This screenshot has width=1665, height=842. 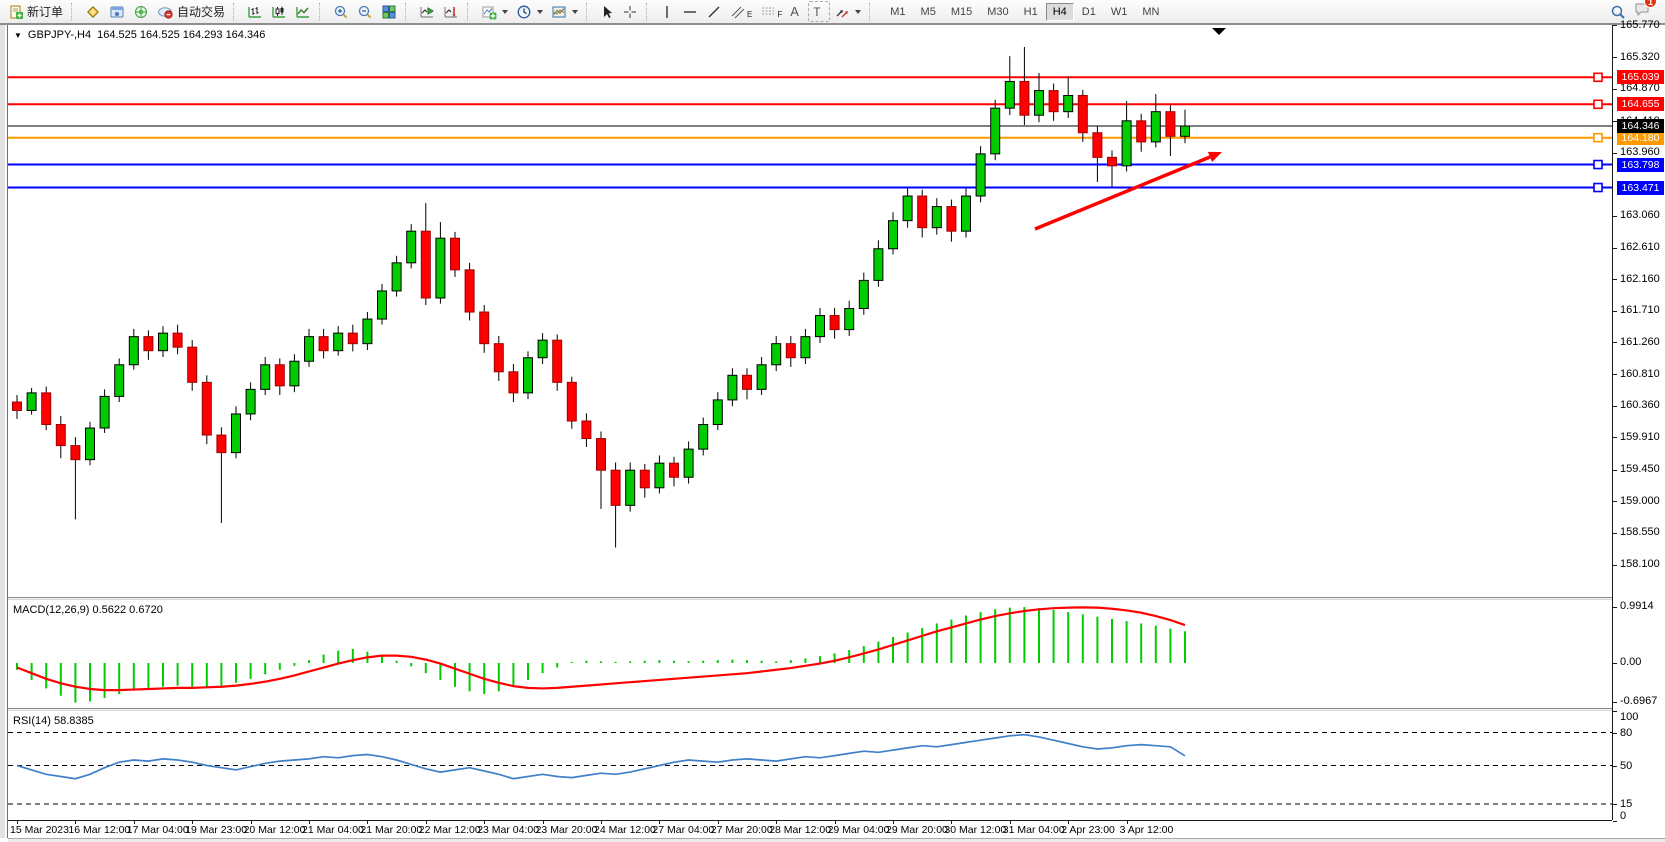 What do you see at coordinates (741, 11) in the screenshot?
I see `channel-tool-button: E` at bounding box center [741, 11].